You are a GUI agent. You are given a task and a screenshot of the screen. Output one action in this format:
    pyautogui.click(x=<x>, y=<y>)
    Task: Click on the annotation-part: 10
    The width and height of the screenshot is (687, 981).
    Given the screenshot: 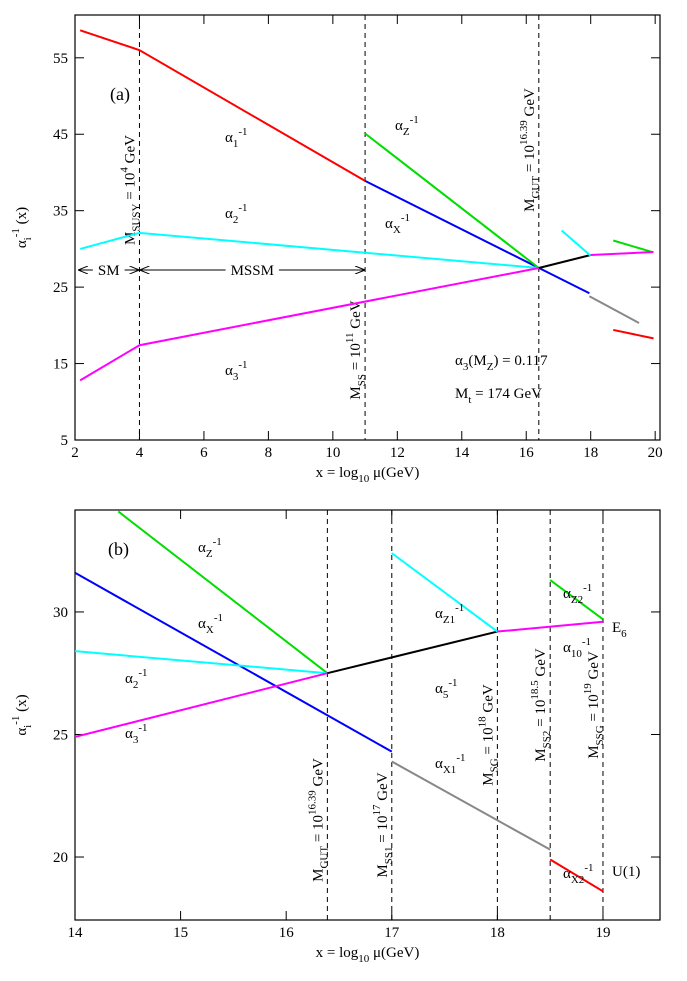 What is the action you would take?
    pyautogui.click(x=577, y=654)
    